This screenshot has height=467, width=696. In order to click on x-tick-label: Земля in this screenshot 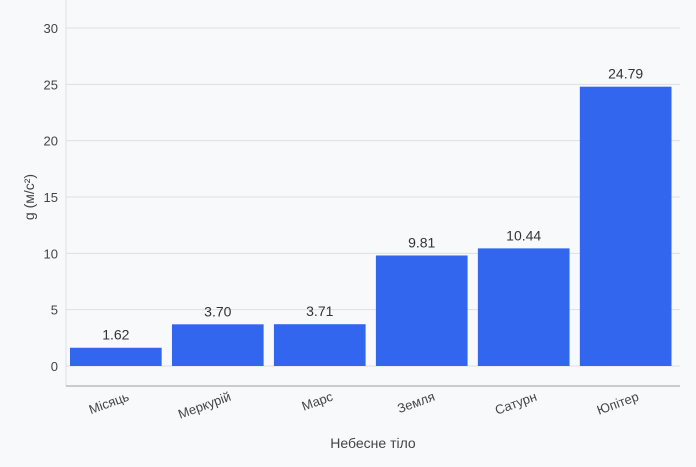, I will do `click(415, 402)`.